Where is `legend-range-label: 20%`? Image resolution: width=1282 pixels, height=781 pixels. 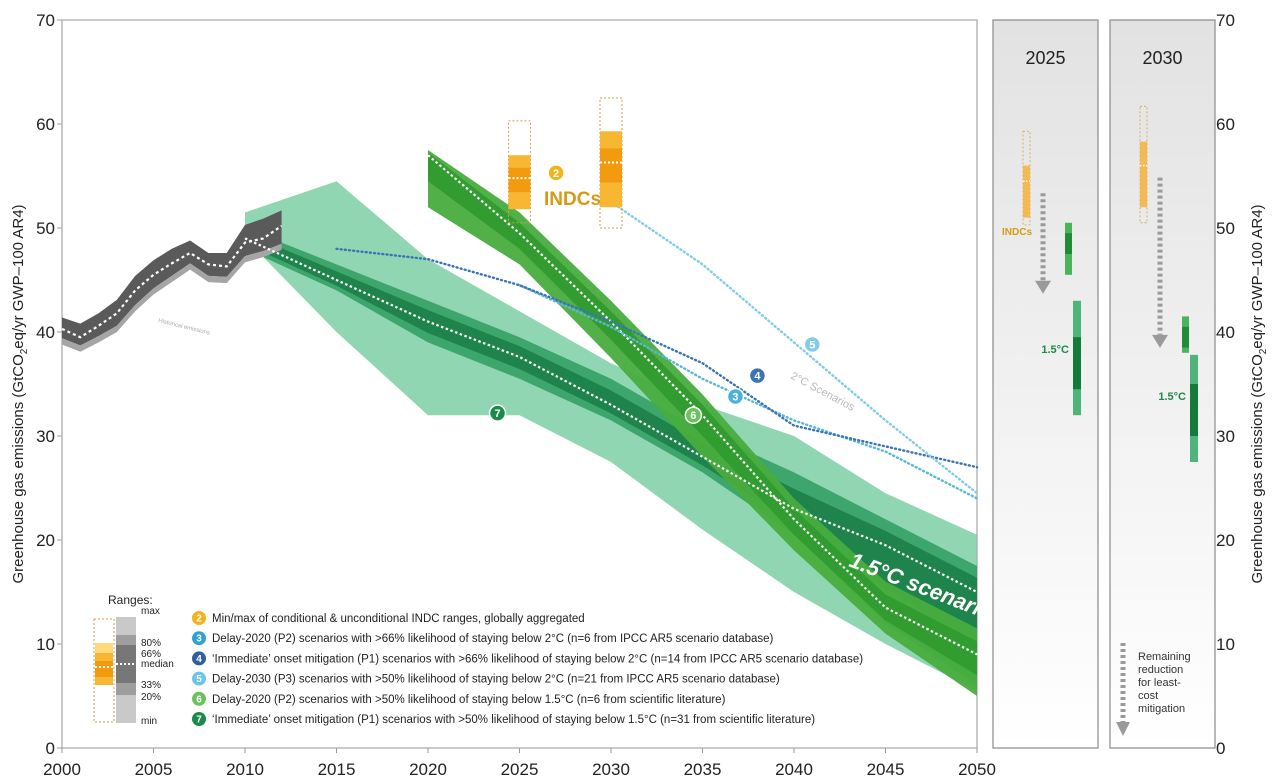
legend-range-label: 20% is located at coordinates (151, 697).